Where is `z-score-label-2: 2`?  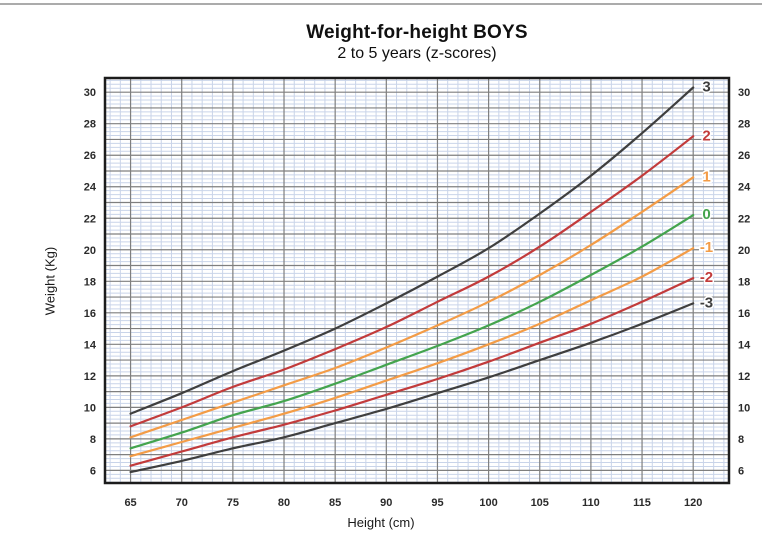
z-score-label-2: 2 is located at coordinates (706, 135).